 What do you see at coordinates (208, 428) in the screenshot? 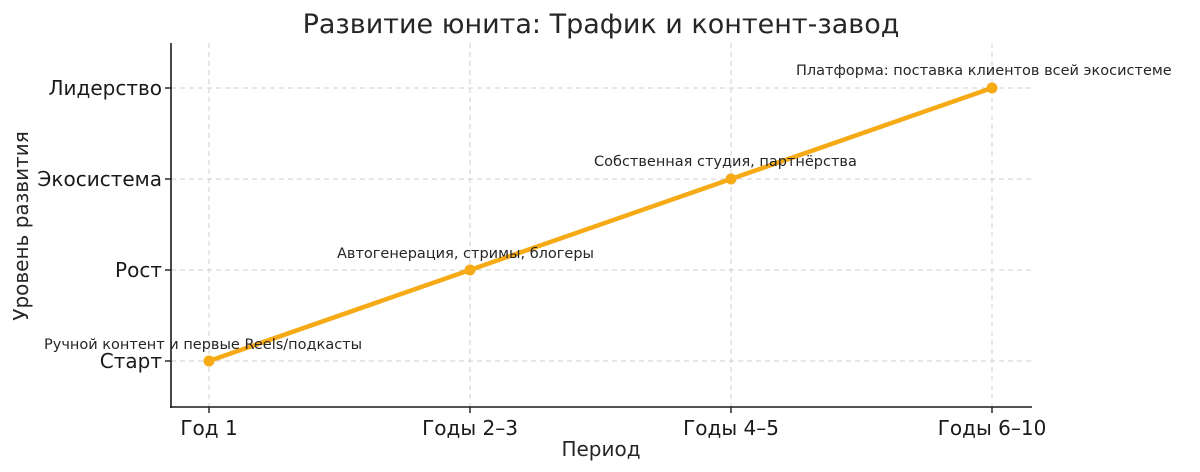
I see `x-tick-label-0: Год 1` at bounding box center [208, 428].